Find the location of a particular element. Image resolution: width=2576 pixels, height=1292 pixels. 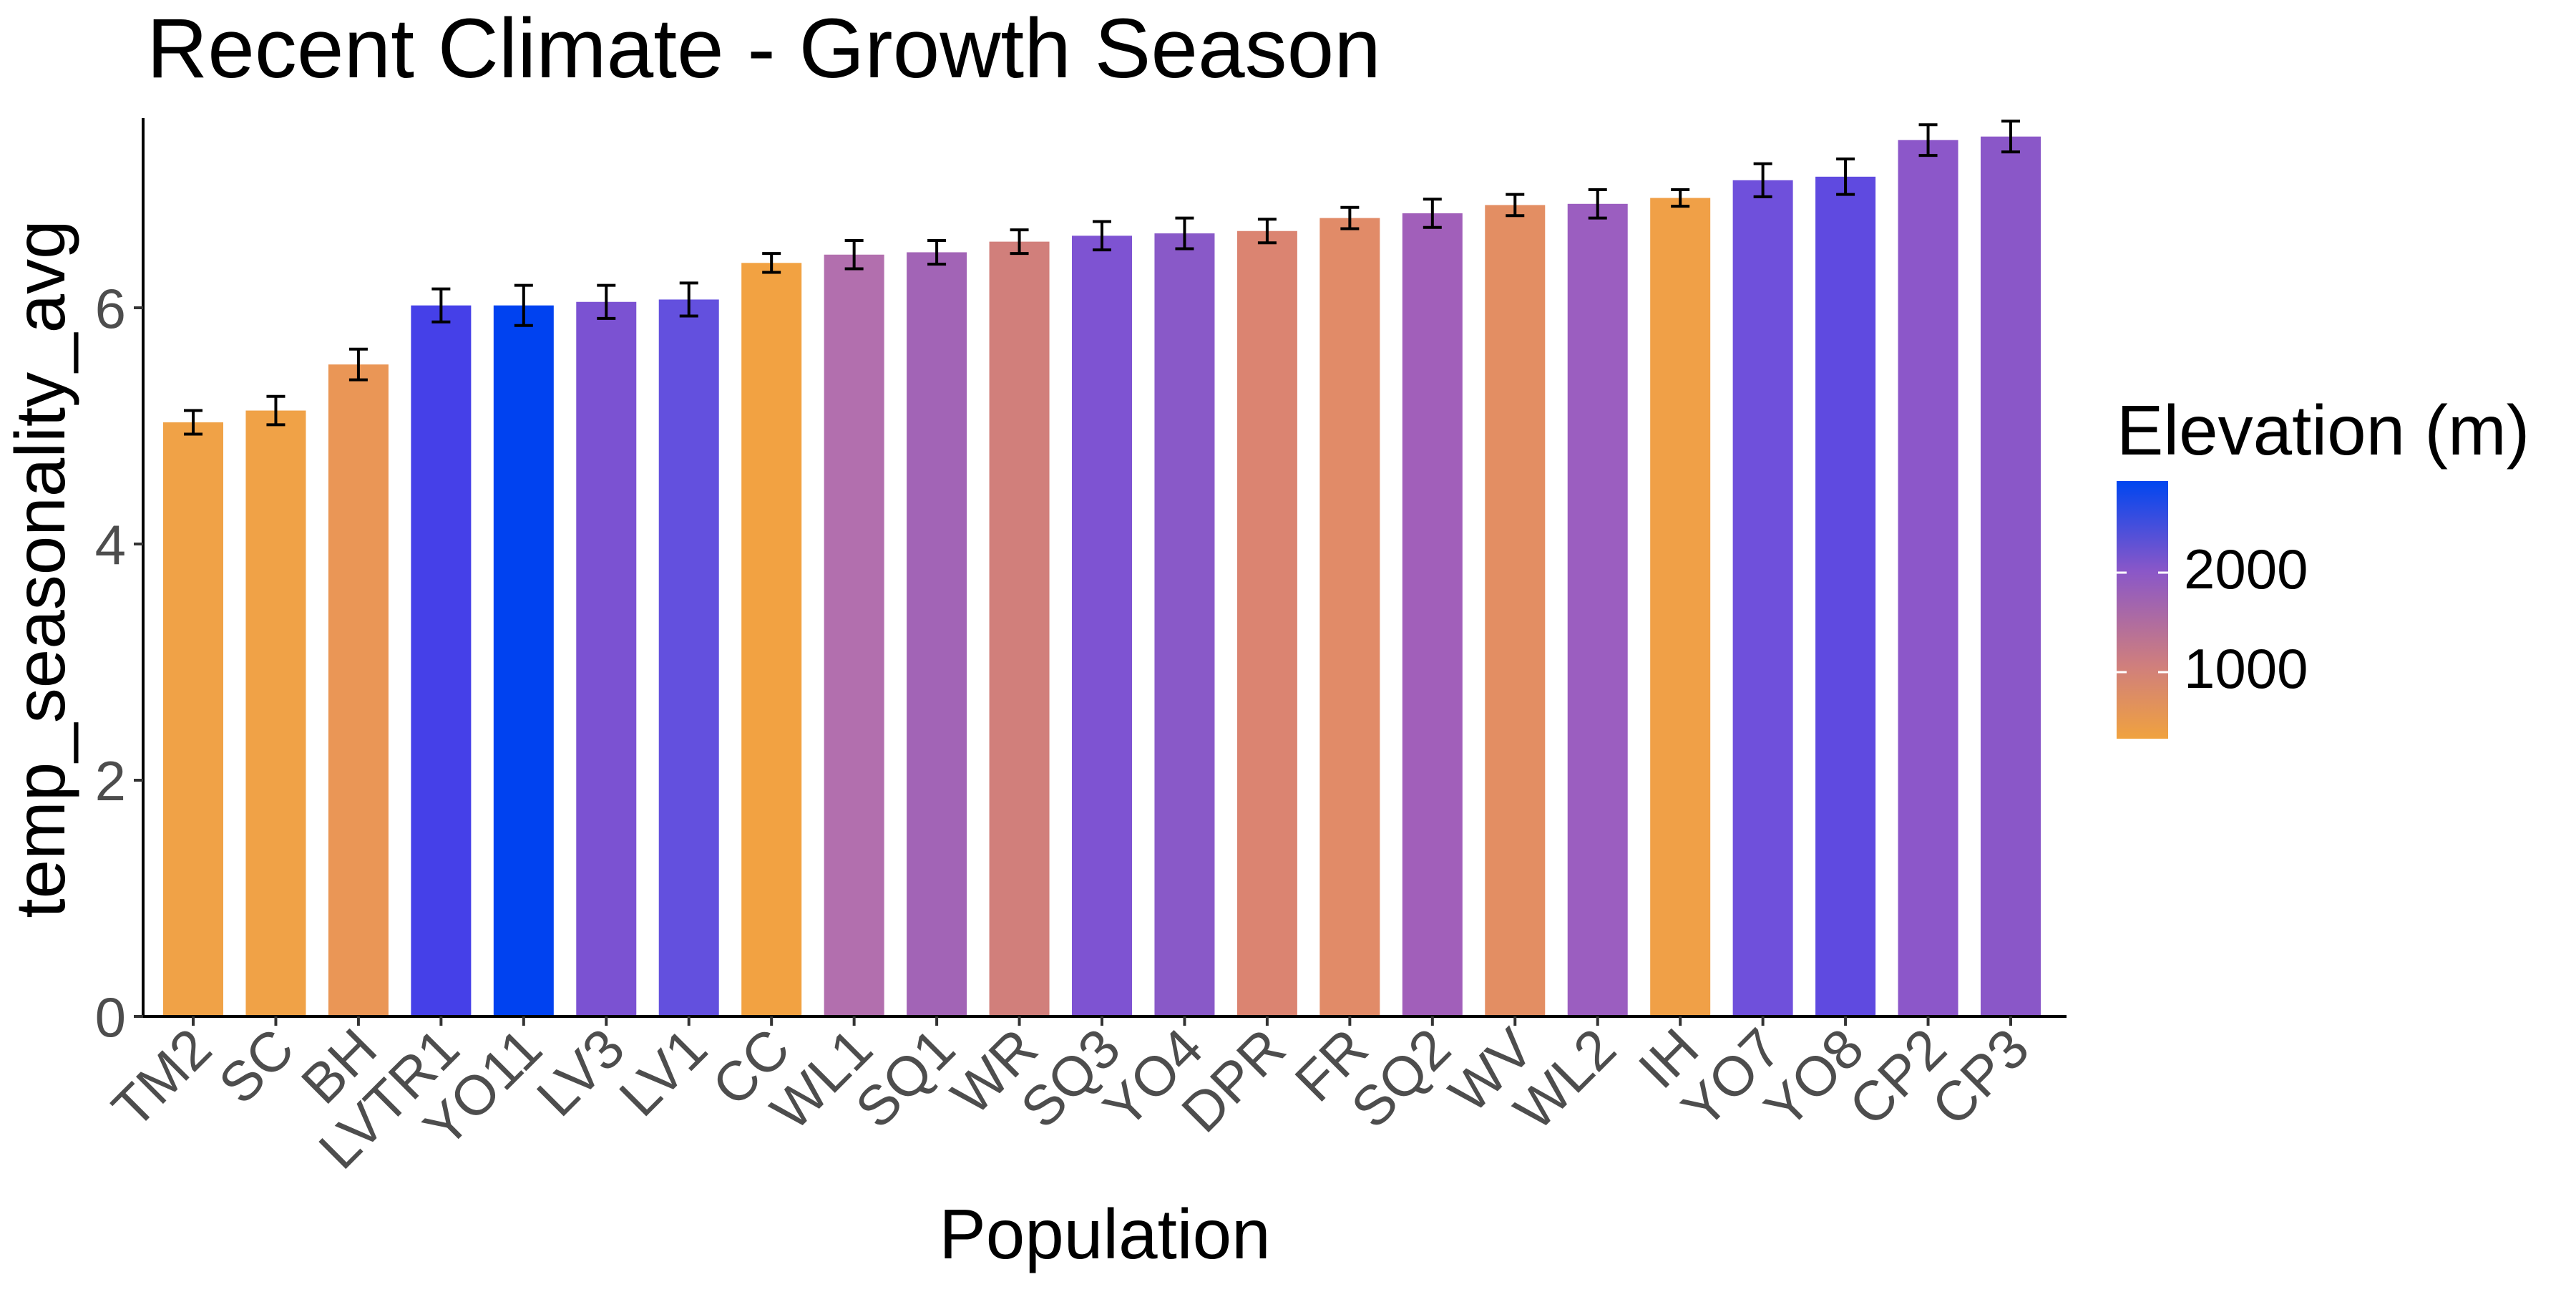

legend-colorbar is located at coordinates (2142, 610).